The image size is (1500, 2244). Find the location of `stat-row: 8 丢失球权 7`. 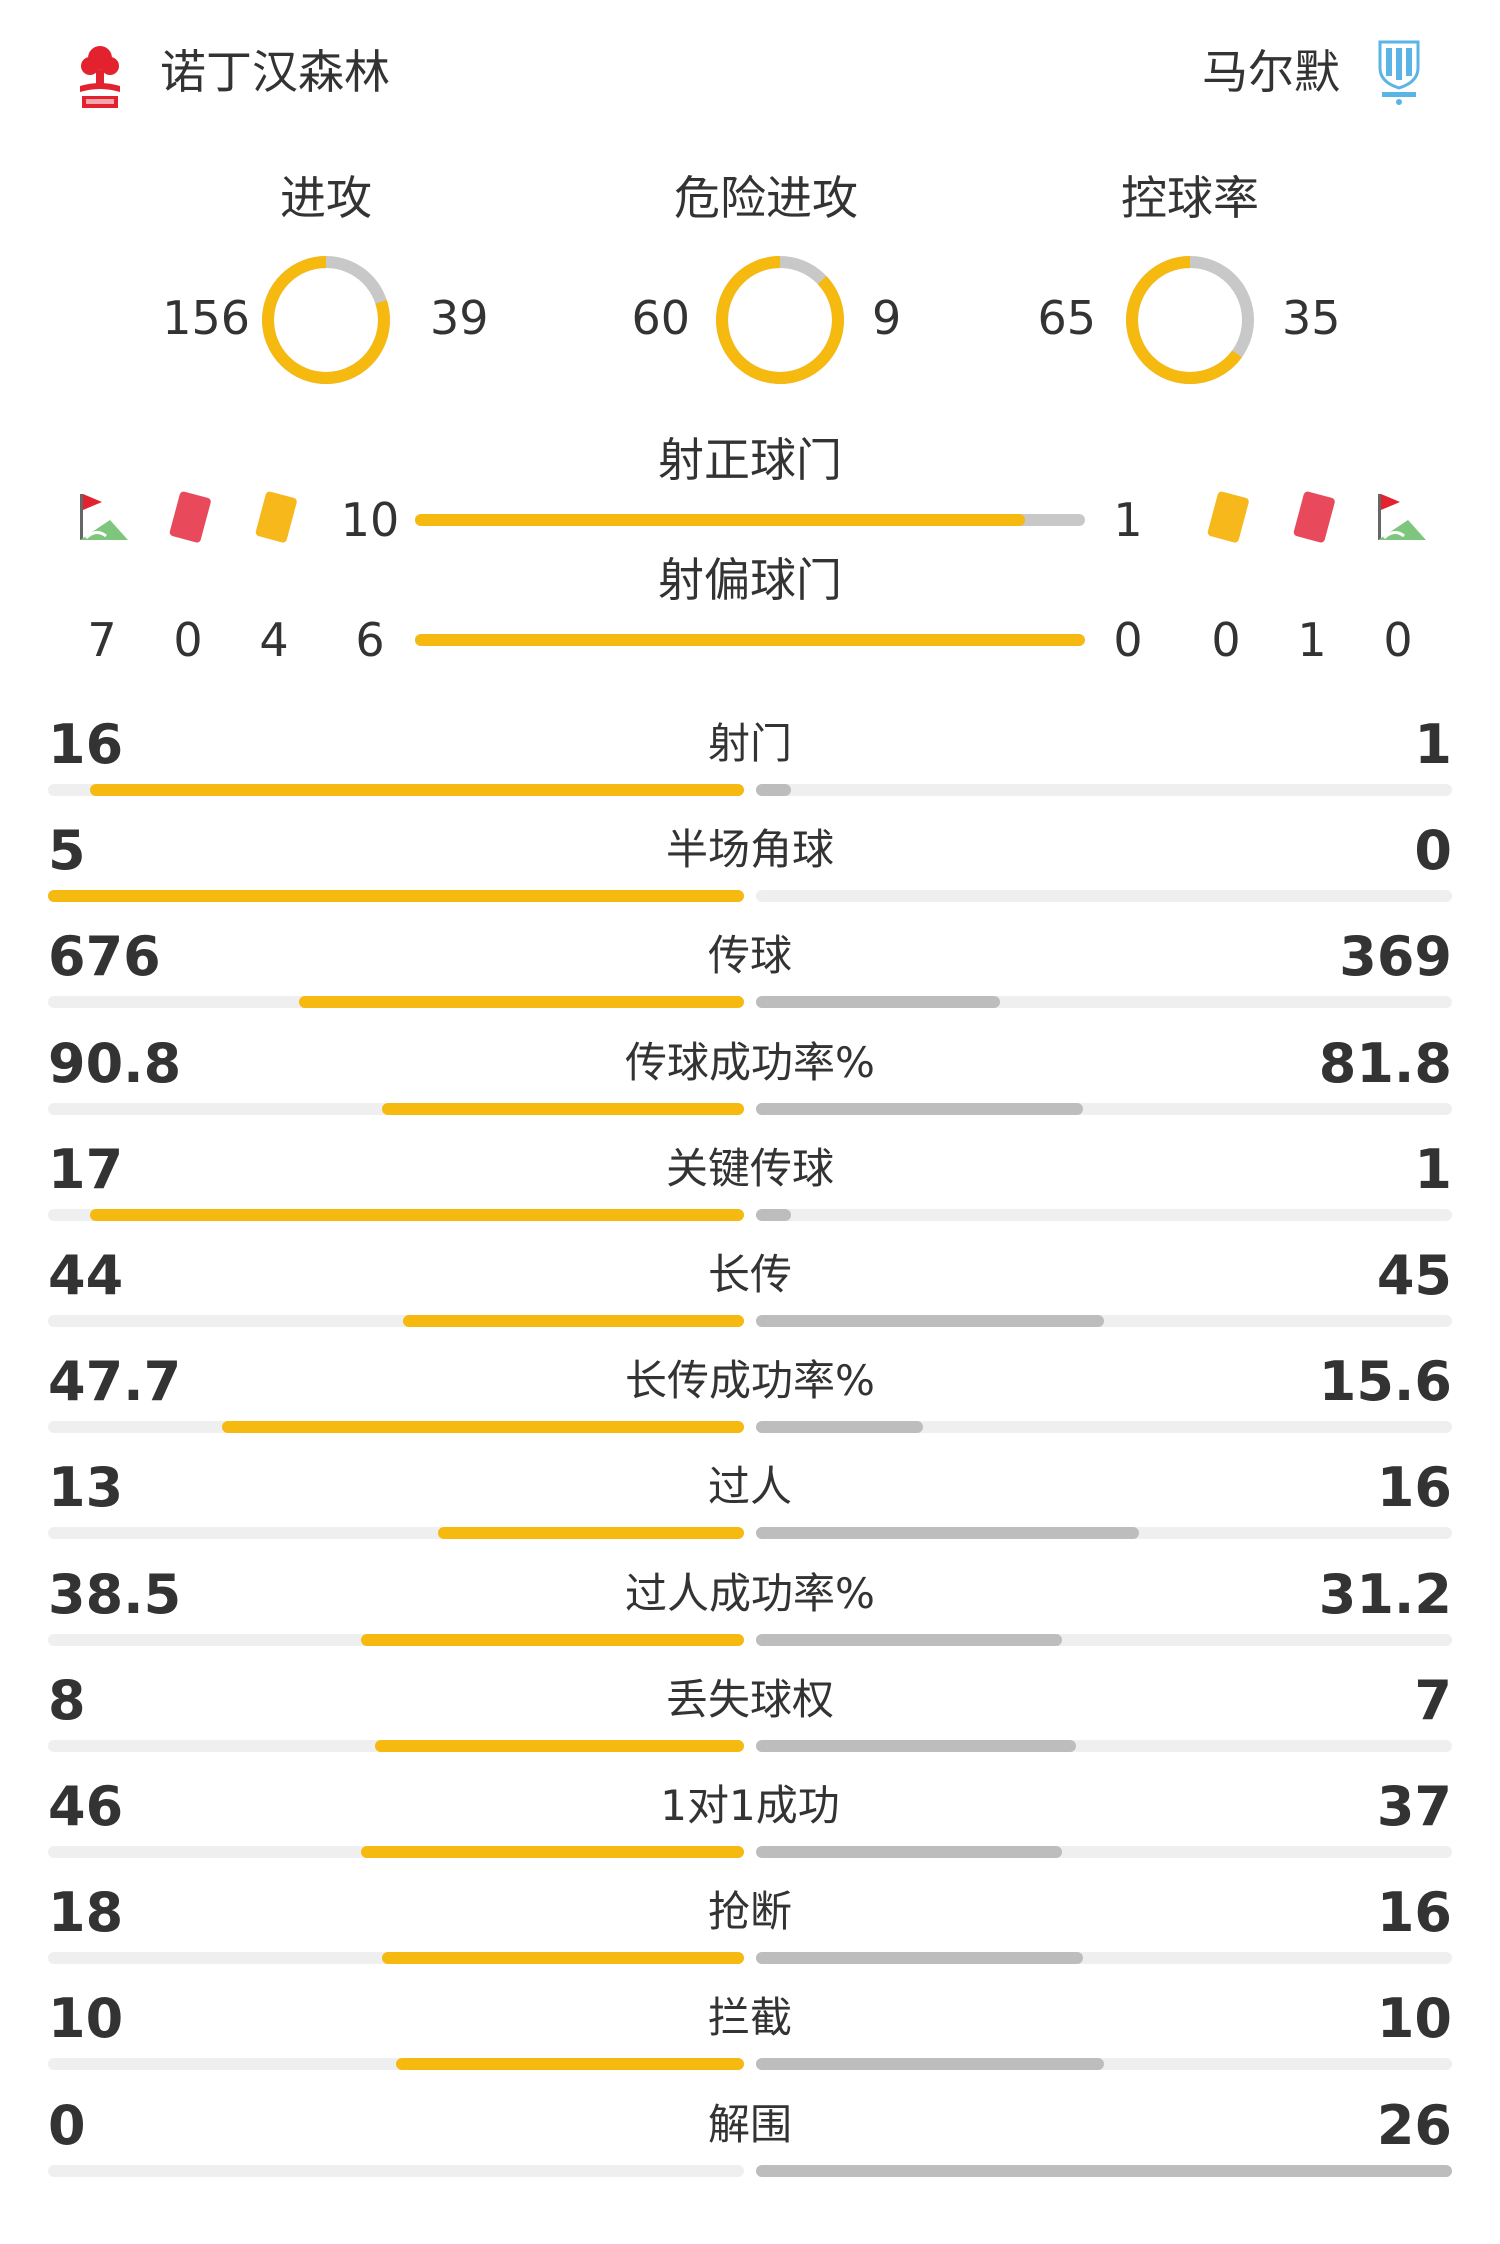

stat-row: 8 丢失球权 7 is located at coordinates (750, 1719).